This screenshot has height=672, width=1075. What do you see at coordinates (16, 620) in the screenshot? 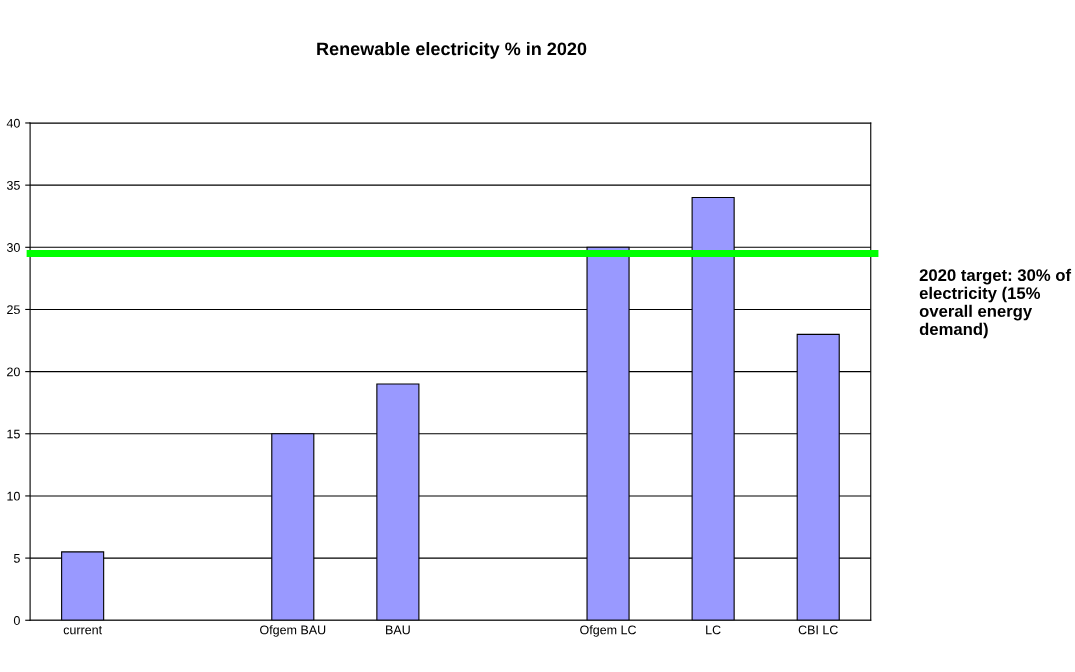
I see `y-tick-label: 0` at bounding box center [16, 620].